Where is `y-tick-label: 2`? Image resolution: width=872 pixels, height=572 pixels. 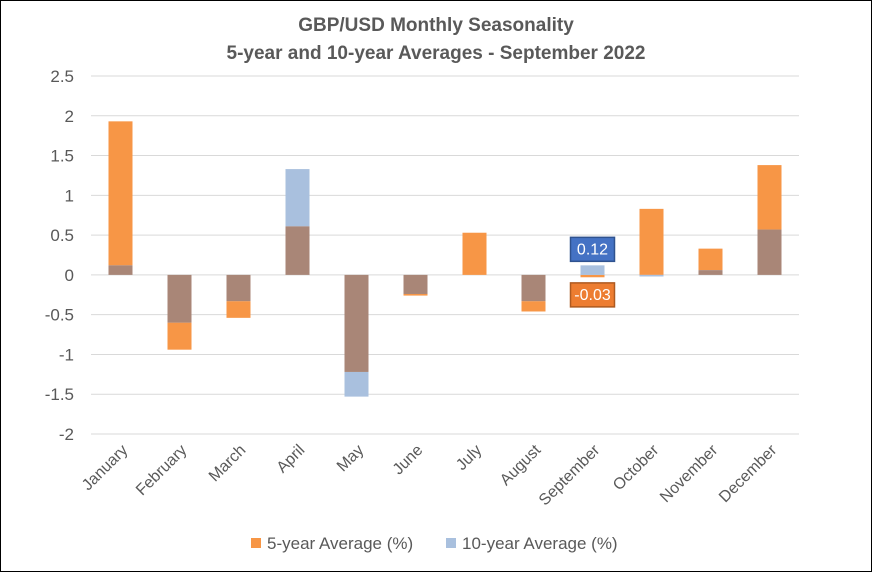
y-tick-label: 2 is located at coordinates (69, 116).